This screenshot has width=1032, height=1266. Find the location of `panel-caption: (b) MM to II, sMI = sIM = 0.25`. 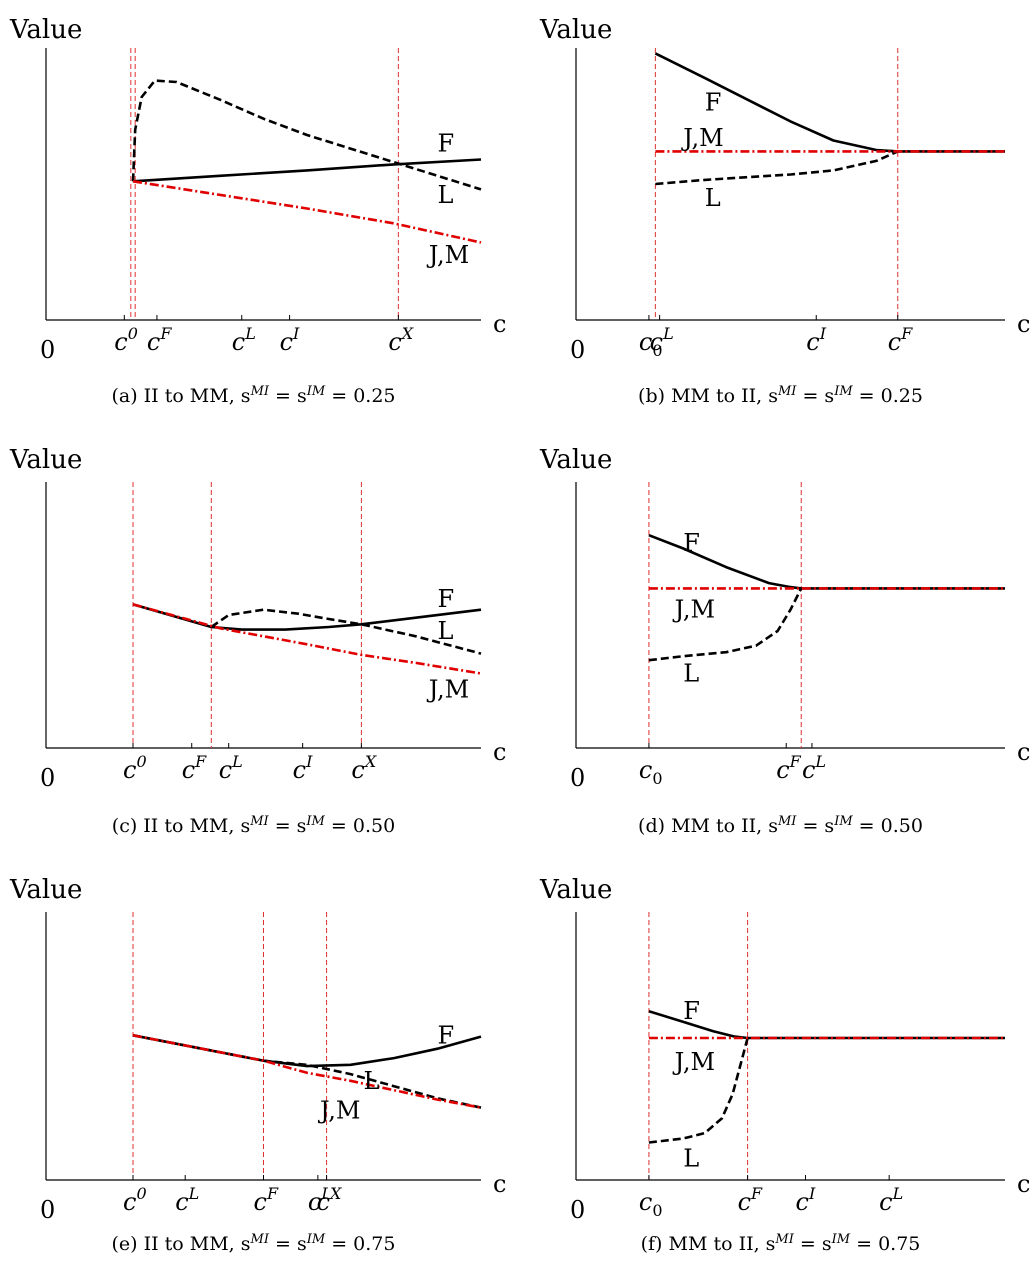

panel-caption: (b) MM to II, sMI = sIM = 0.25 is located at coordinates (780, 396).